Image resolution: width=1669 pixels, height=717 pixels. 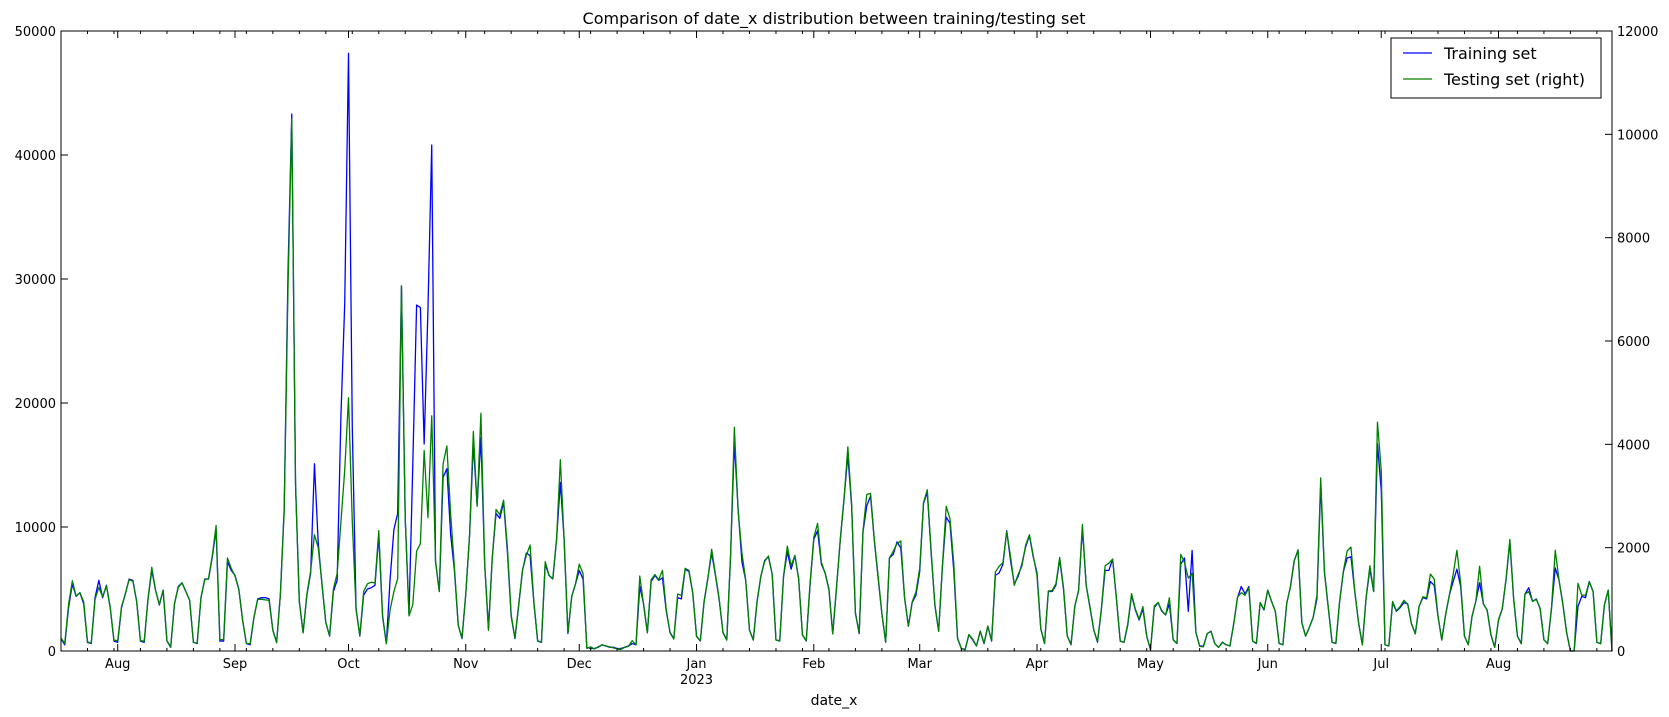 What do you see at coordinates (1637, 135) in the screenshot?
I see `y-right-tick-label: 10000` at bounding box center [1637, 135].